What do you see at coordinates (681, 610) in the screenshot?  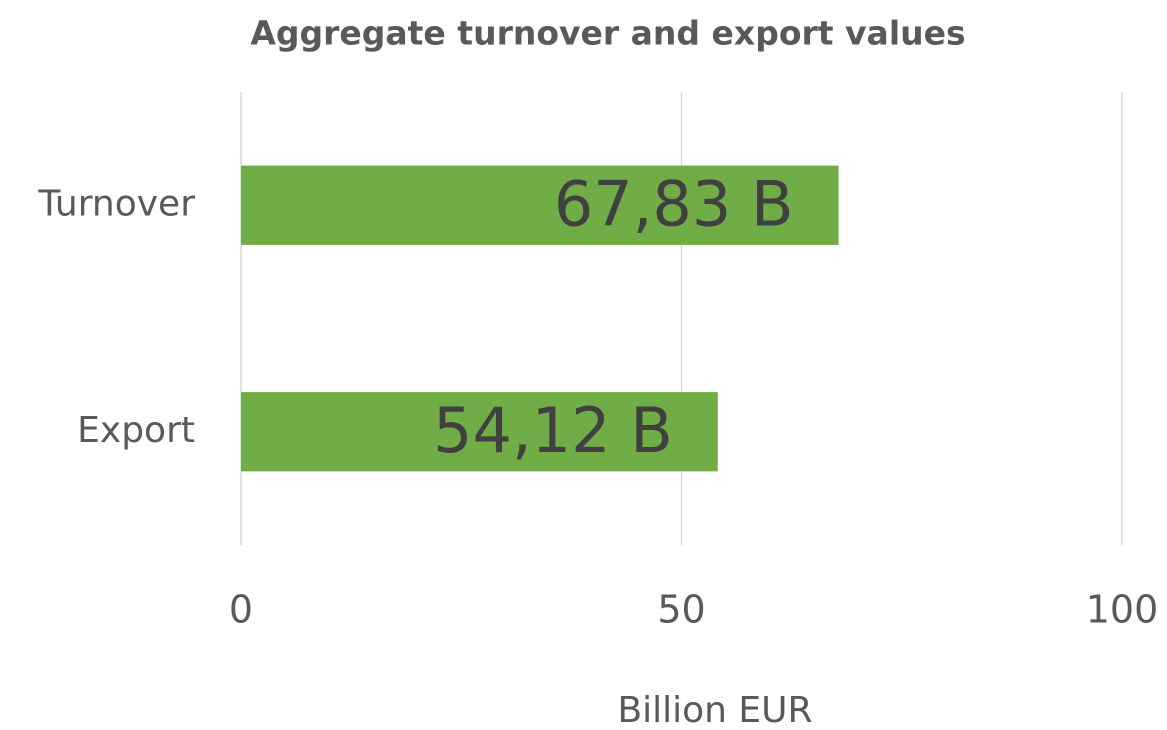 I see `x-tick-label: 50` at bounding box center [681, 610].